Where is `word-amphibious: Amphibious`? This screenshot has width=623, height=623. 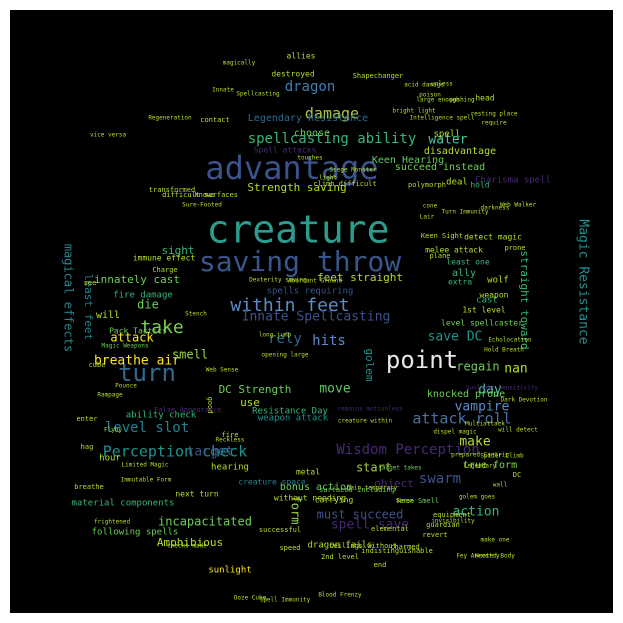 word-amphibious: Amphibious is located at coordinates (190, 542).